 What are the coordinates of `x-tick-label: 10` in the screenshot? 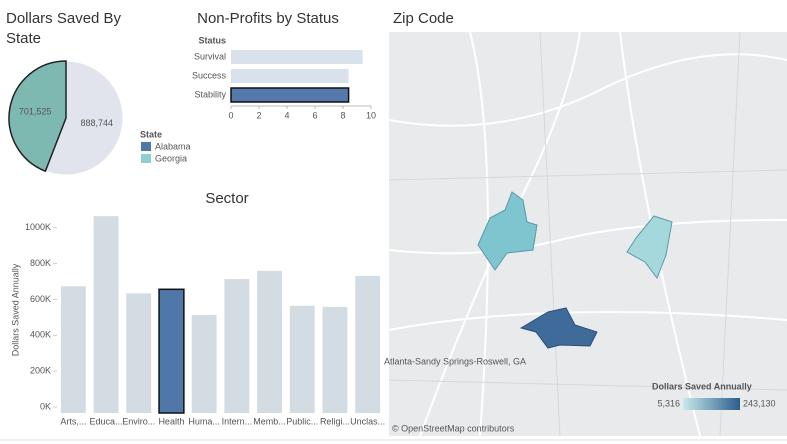 It's located at (371, 115).